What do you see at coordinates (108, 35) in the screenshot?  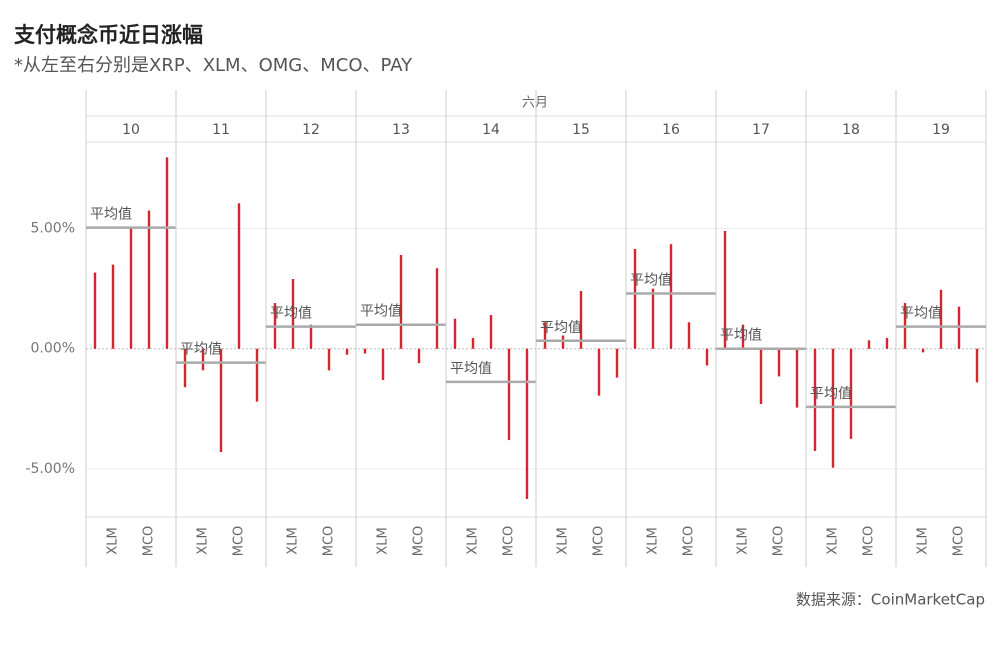 I see `chart-title: 支付概念币近日涨幅` at bounding box center [108, 35].